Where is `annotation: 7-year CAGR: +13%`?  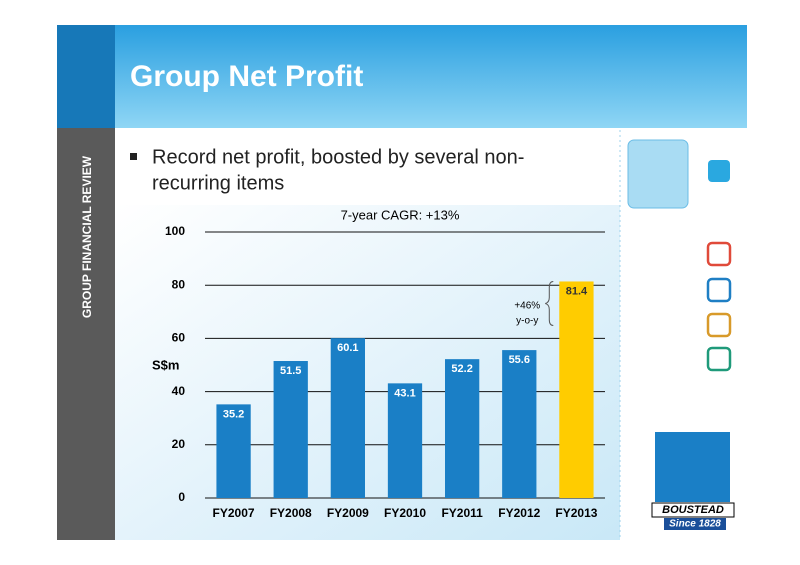 annotation: 7-year CAGR: +13% is located at coordinates (400, 214).